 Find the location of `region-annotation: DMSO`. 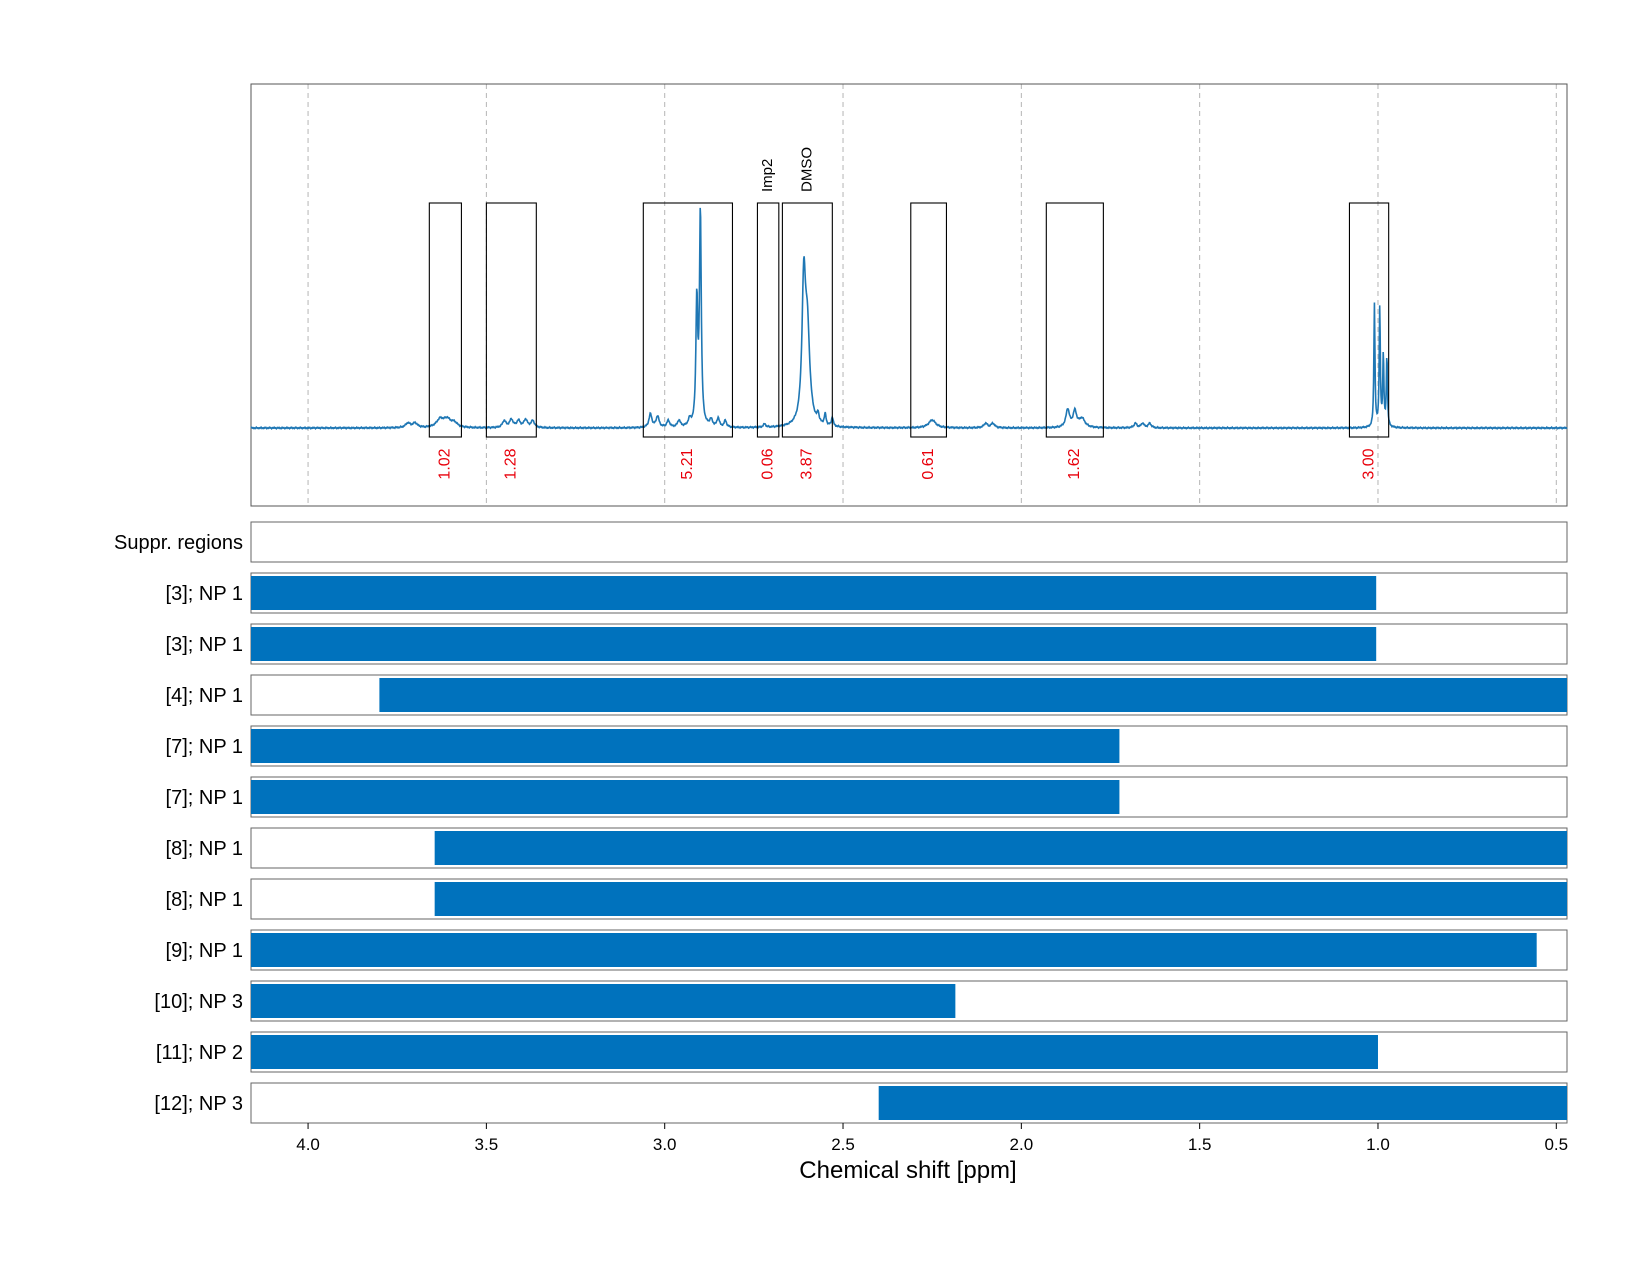

region-annotation: DMSO is located at coordinates (806, 169).